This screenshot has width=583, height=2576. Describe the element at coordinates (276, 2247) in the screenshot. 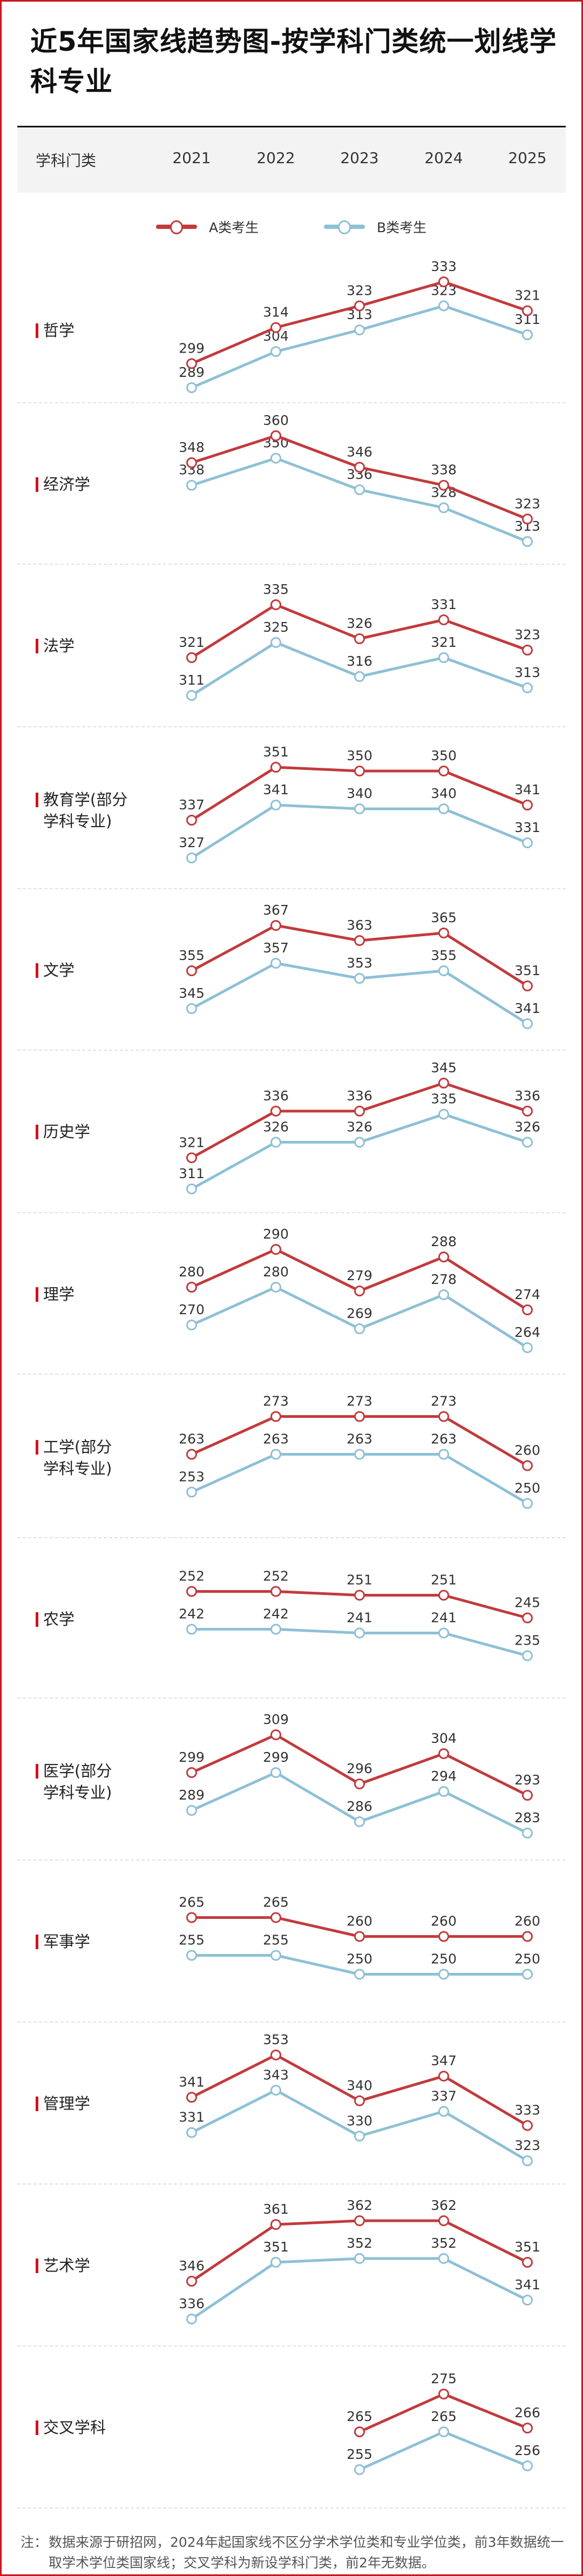

I see `data-label-b: 351` at that location.